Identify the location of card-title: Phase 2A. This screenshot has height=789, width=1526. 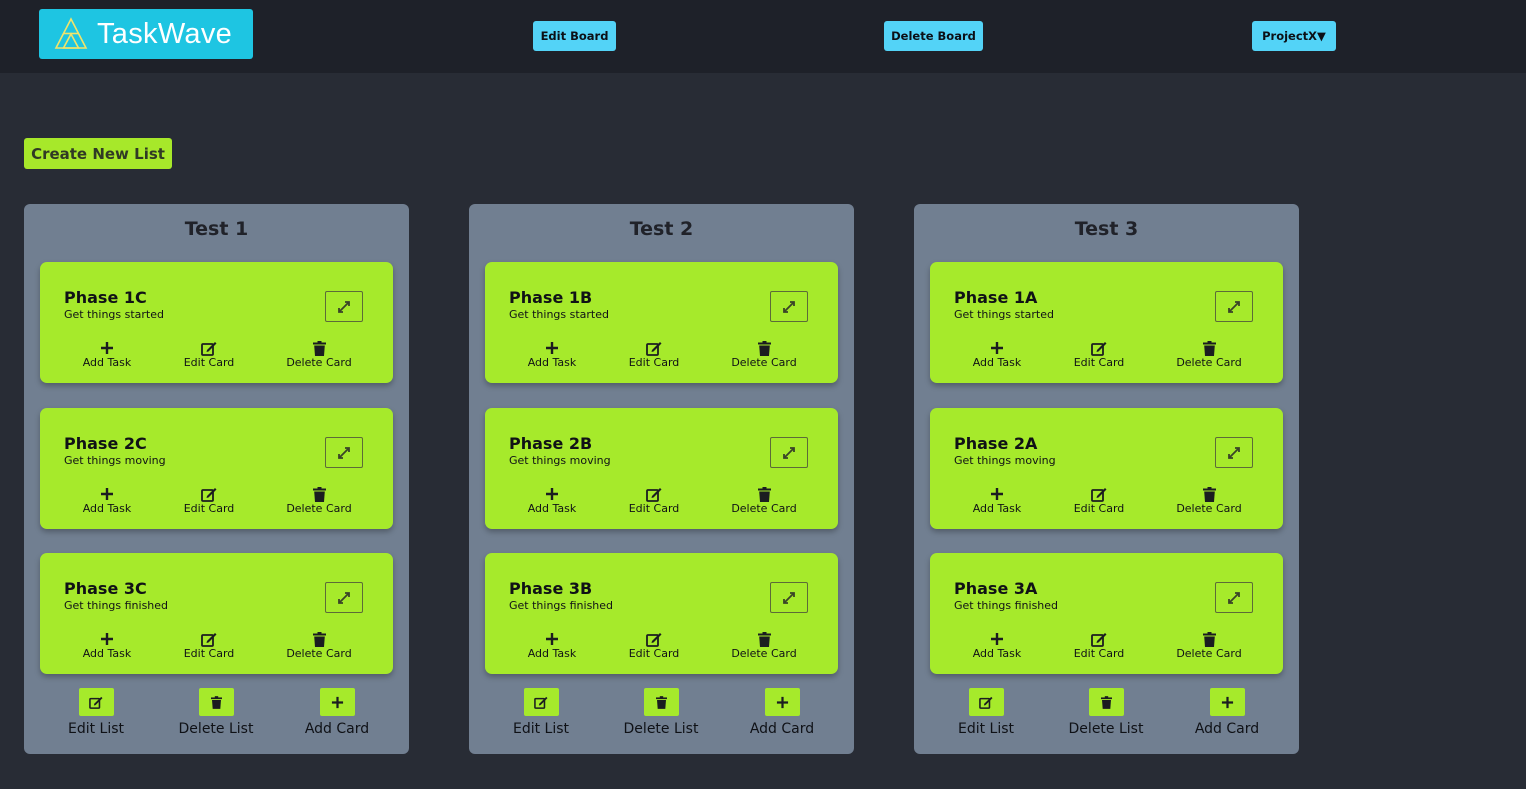
(996, 443).